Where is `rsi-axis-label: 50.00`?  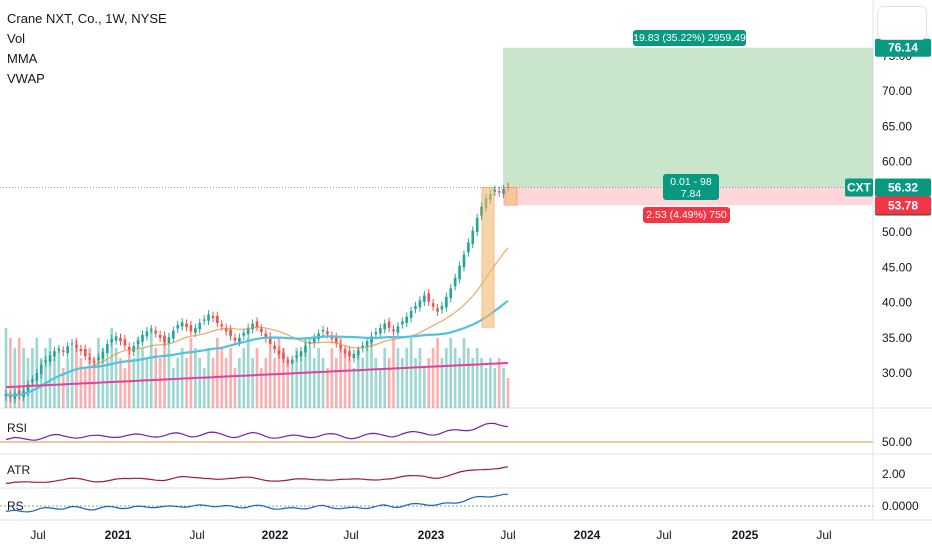 rsi-axis-label: 50.00 is located at coordinates (897, 442).